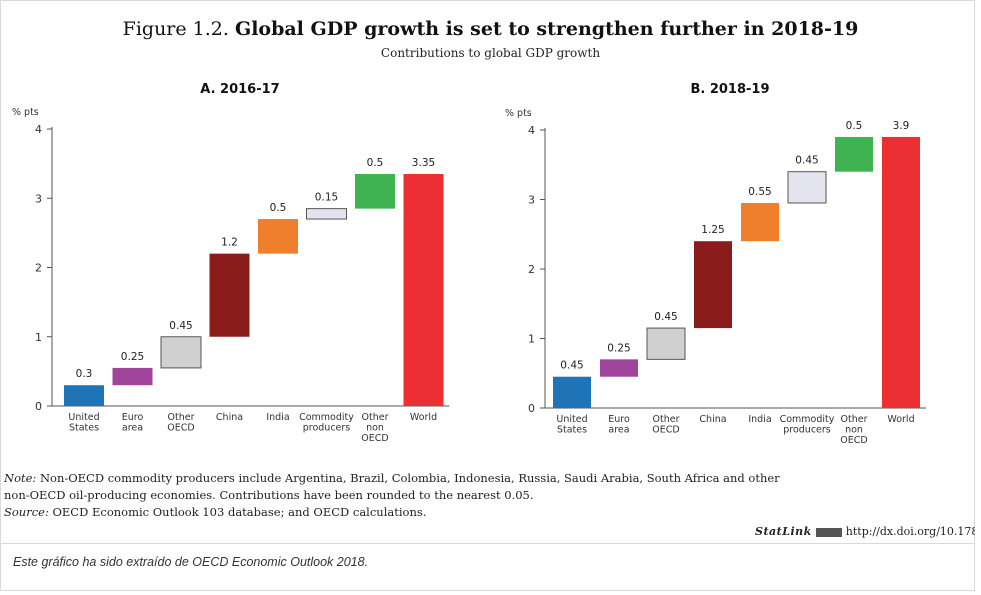 The image size is (981, 595). What do you see at coordinates (901, 126) in the screenshot?
I see `data-label: 3.9` at bounding box center [901, 126].